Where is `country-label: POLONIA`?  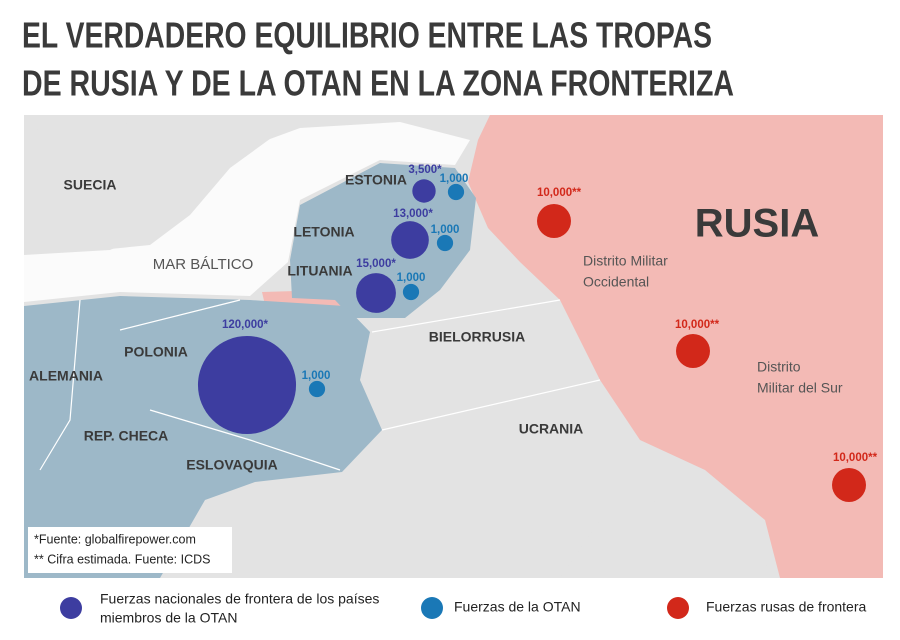 country-label: POLONIA is located at coordinates (156, 352).